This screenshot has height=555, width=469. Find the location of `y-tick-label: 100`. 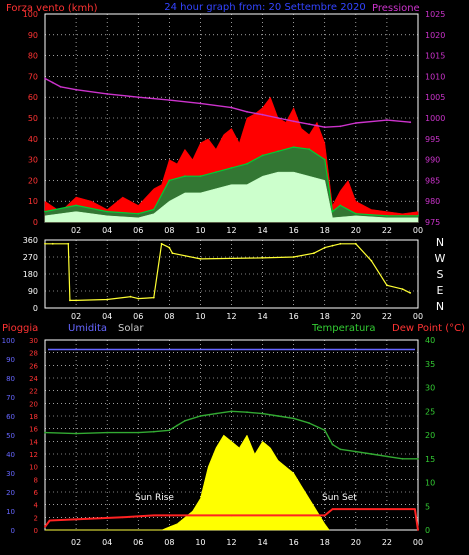

y-tick-label: 100 is located at coordinates (30, 14).